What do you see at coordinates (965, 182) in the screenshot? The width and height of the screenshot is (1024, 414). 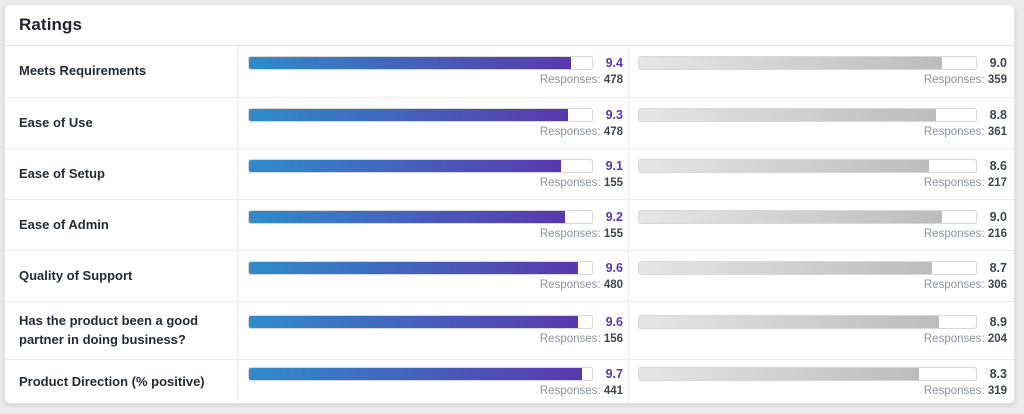 I see `responses-line: Responses: 217` at bounding box center [965, 182].